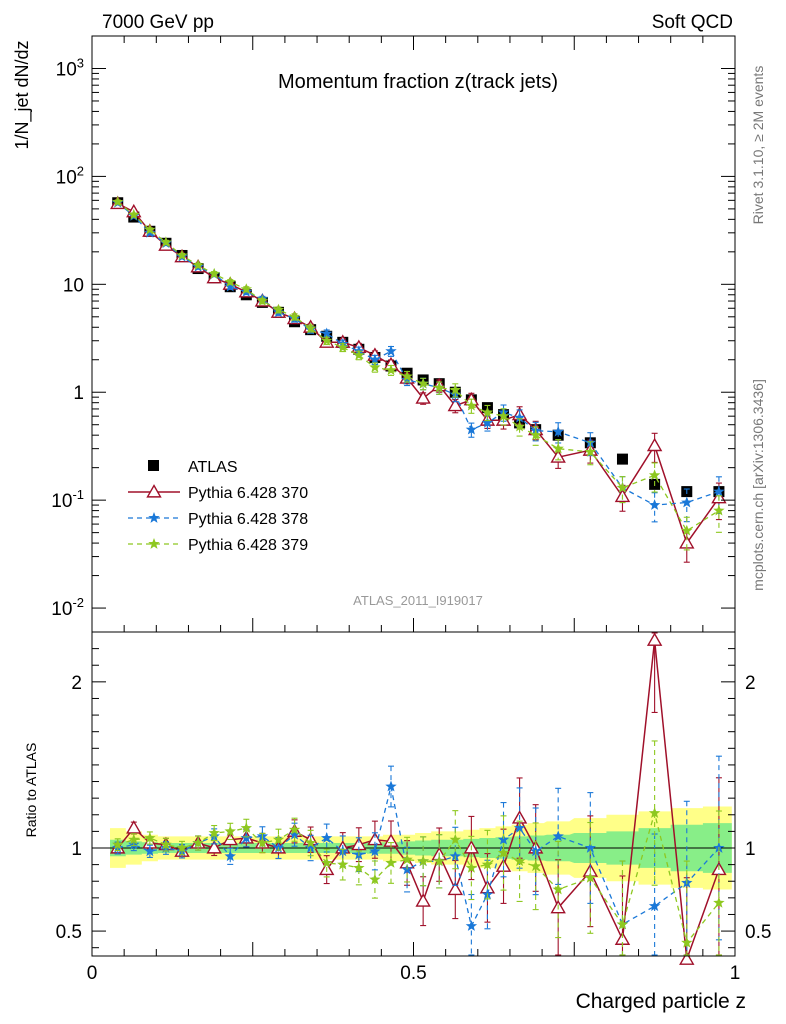  What do you see at coordinates (31, 790) in the screenshot?
I see `ratio-y-axis-label: Ratio to ATLAS` at bounding box center [31, 790].